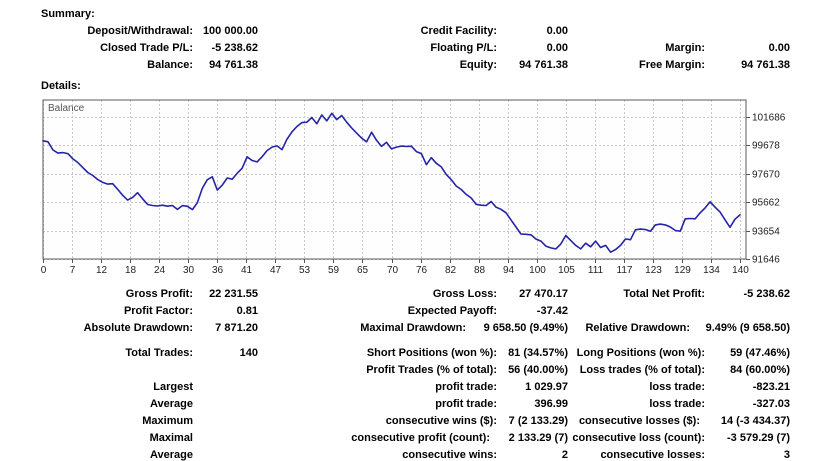  What do you see at coordinates (451, 270) in the screenshot?
I see `x-axis-label: 82` at bounding box center [451, 270].